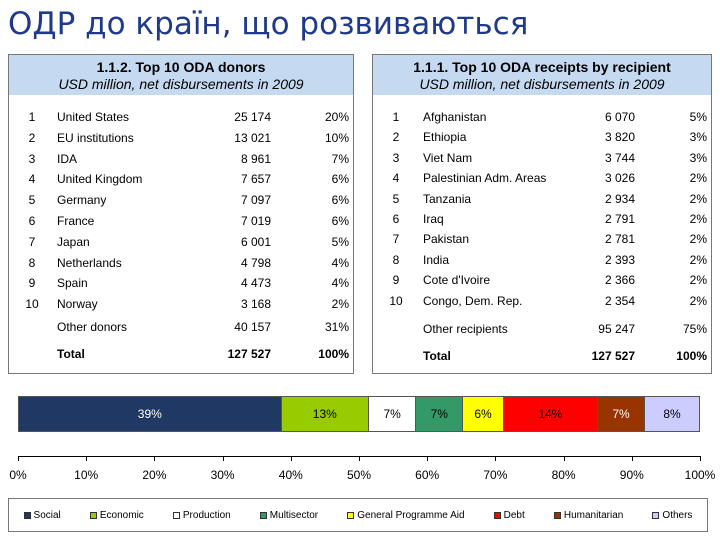  Describe the element at coordinates (396, 259) in the screenshot. I see `row-rank: 8` at that location.